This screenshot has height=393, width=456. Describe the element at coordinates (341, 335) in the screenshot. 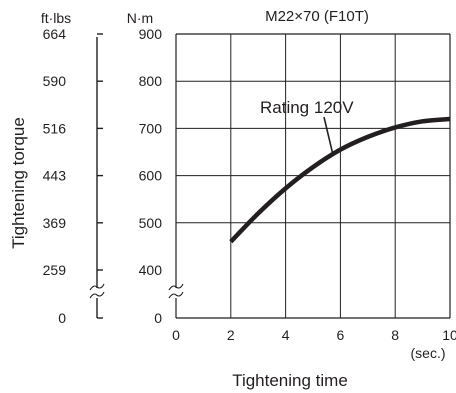

I see `x-tick-label: 6` at that location.